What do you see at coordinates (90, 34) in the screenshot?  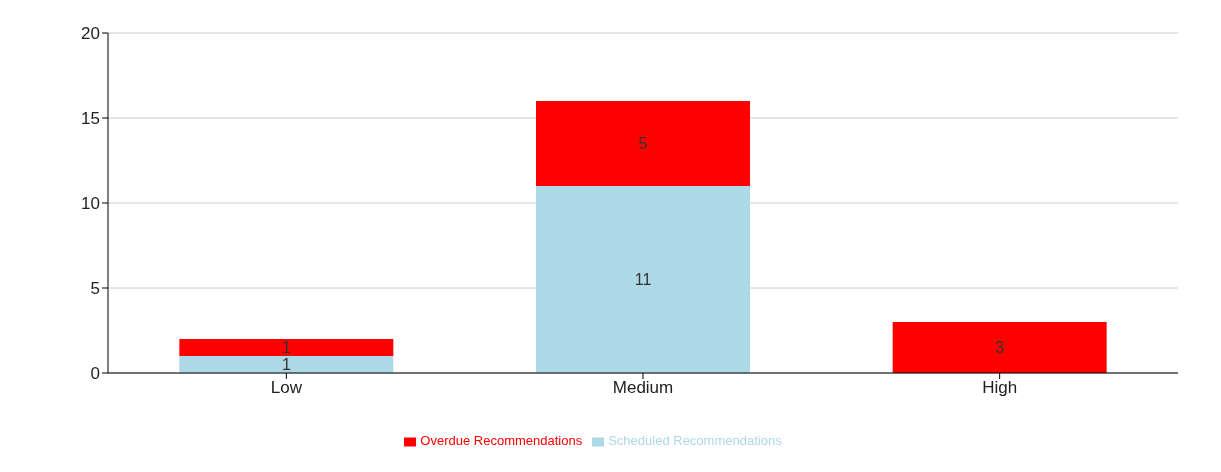 I see `y-tick-label: 20` at bounding box center [90, 34].